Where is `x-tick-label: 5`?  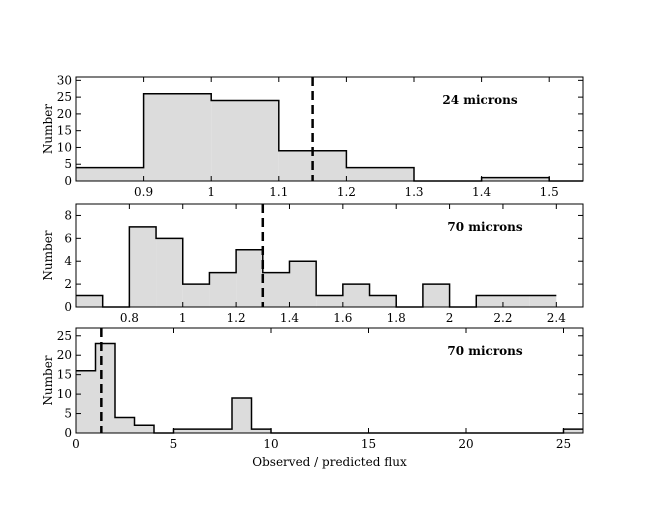 x-tick-label: 5 is located at coordinates (174, 444).